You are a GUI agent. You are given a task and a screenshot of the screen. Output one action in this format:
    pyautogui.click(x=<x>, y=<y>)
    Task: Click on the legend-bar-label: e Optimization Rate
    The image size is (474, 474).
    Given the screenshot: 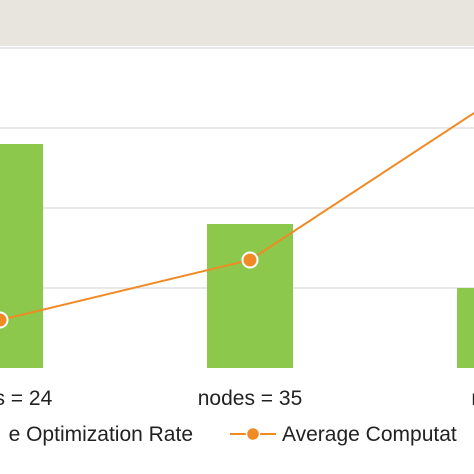 What is the action you would take?
    pyautogui.click(x=101, y=434)
    